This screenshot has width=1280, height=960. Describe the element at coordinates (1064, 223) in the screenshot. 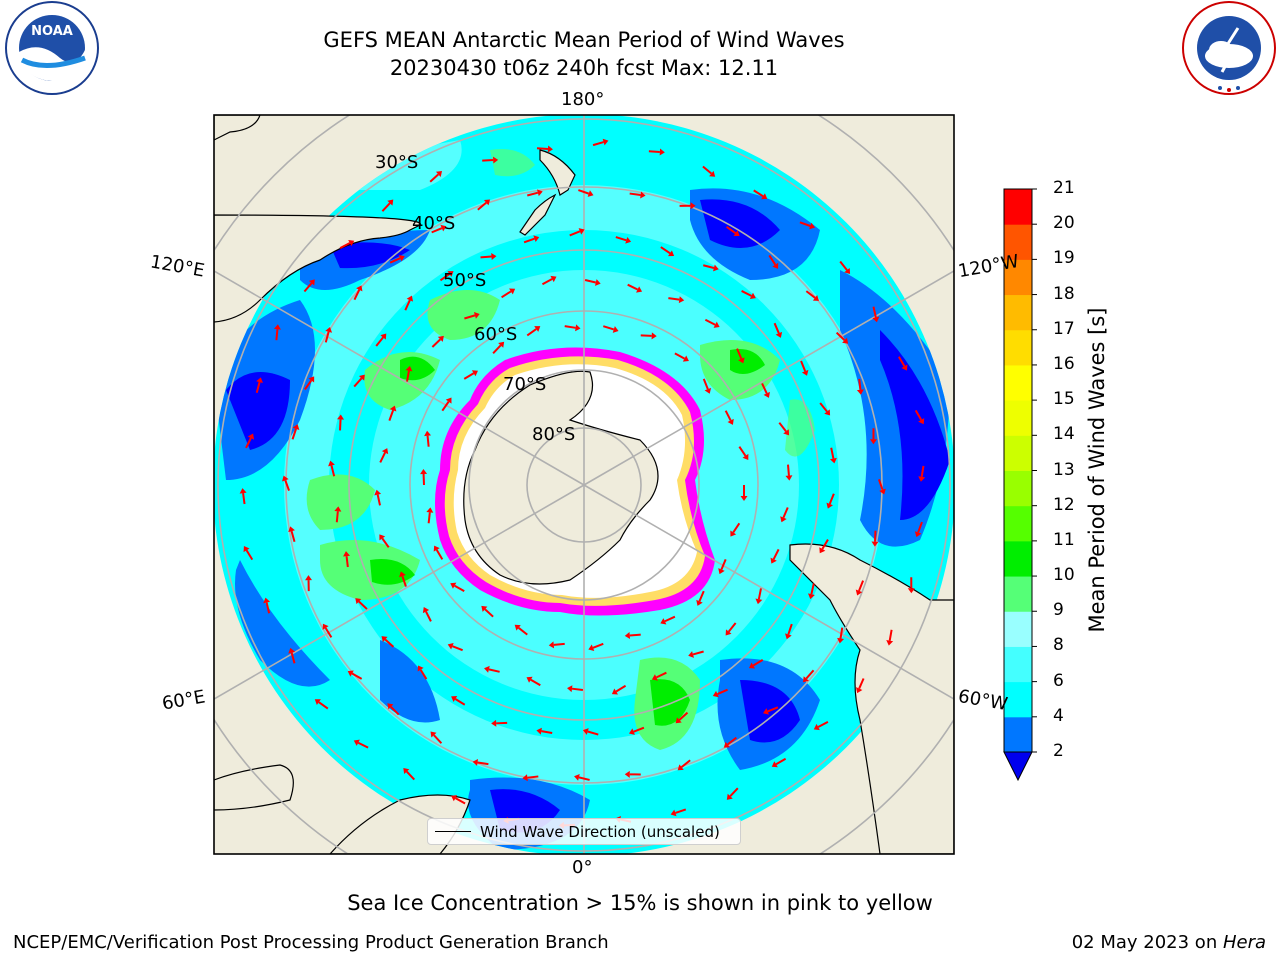

I see `colorbar-tick-label: 20` at that location.